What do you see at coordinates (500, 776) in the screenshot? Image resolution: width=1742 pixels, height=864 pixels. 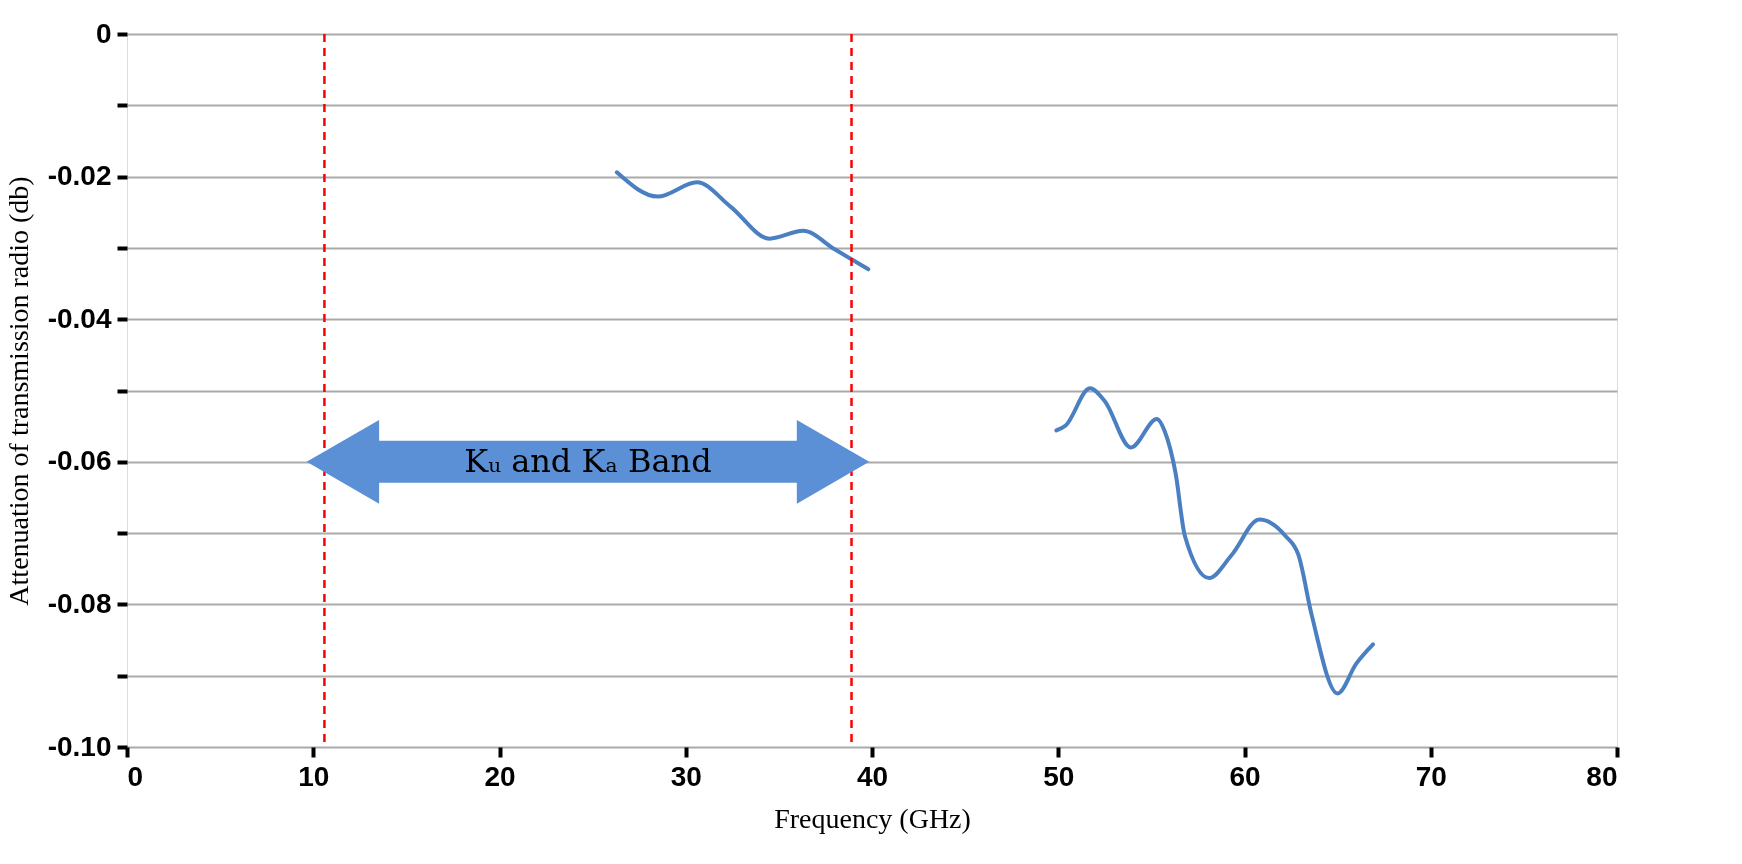 I see `x-tick-label: 20` at bounding box center [500, 776].